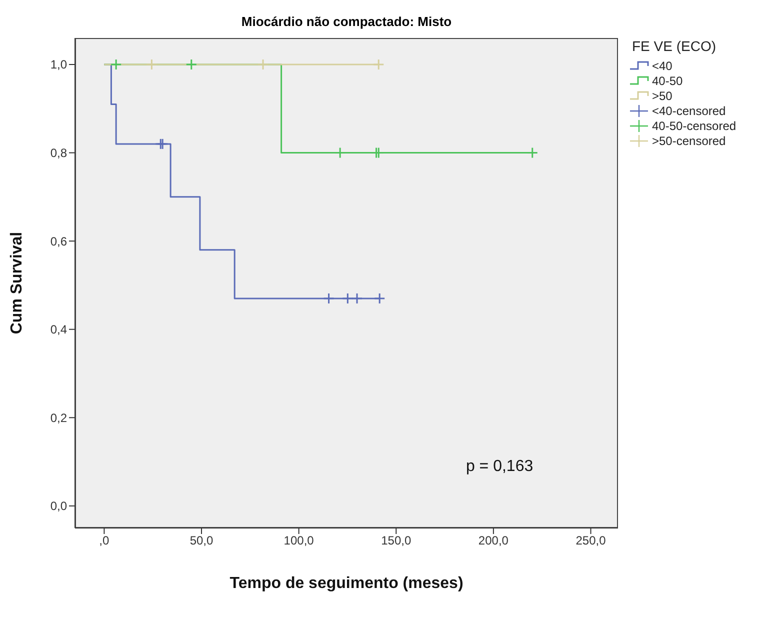 Image resolution: width=776 pixels, height=621 pixels. What do you see at coordinates (59, 153) in the screenshot?
I see `y-tick-label: 0,8` at bounding box center [59, 153].